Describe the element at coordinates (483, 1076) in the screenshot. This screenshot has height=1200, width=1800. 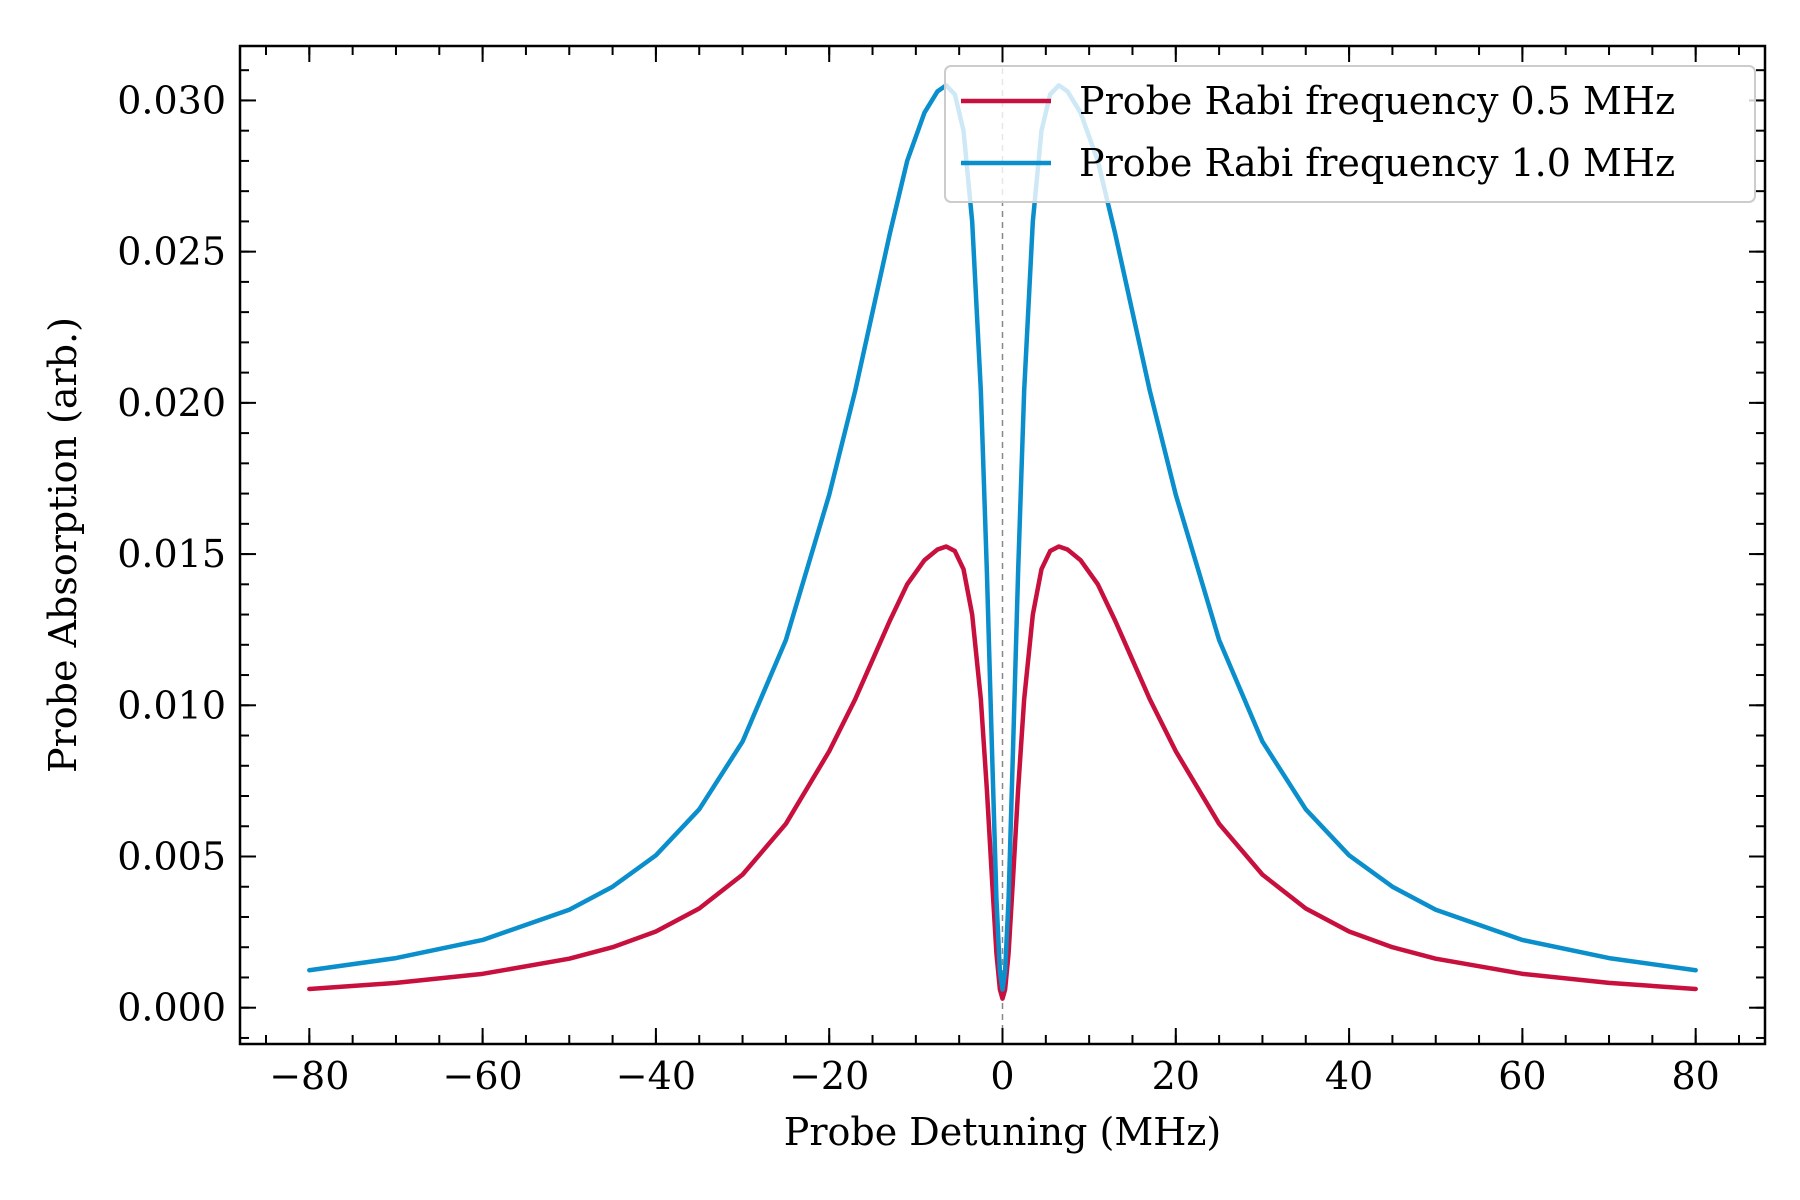
I see `x-tick-label: −60` at that location.